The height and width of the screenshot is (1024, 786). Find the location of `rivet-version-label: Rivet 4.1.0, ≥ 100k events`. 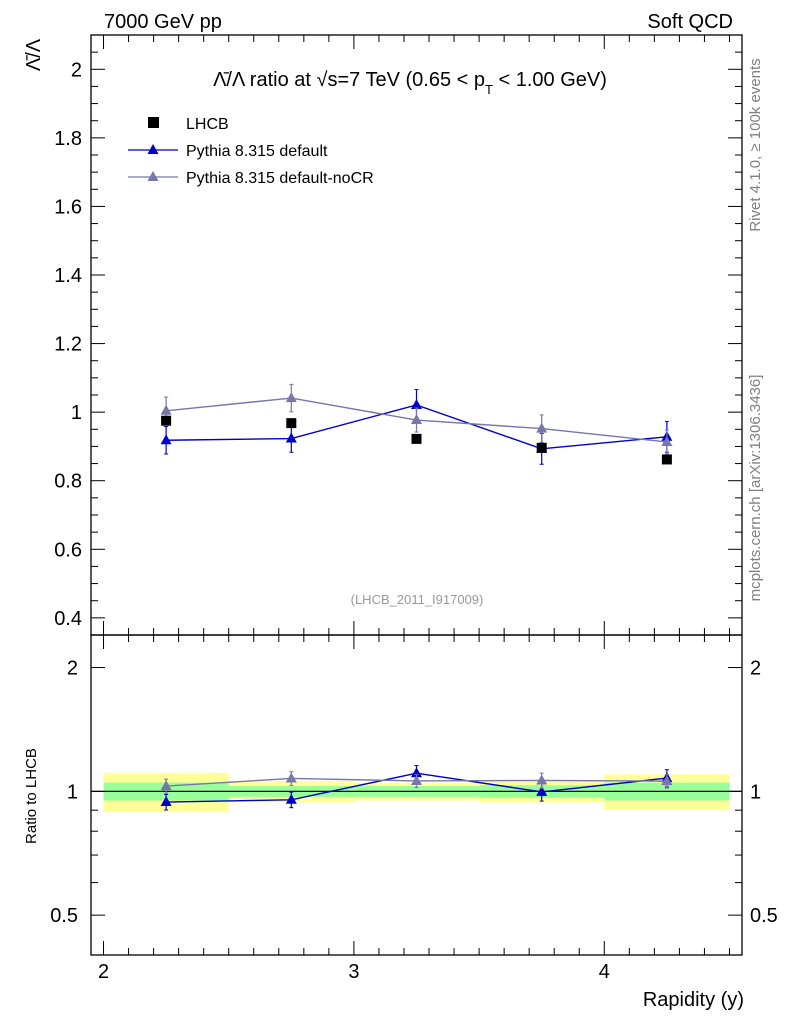

rivet-version-label: Rivet 4.1.0, ≥ 100k events is located at coordinates (755, 144).